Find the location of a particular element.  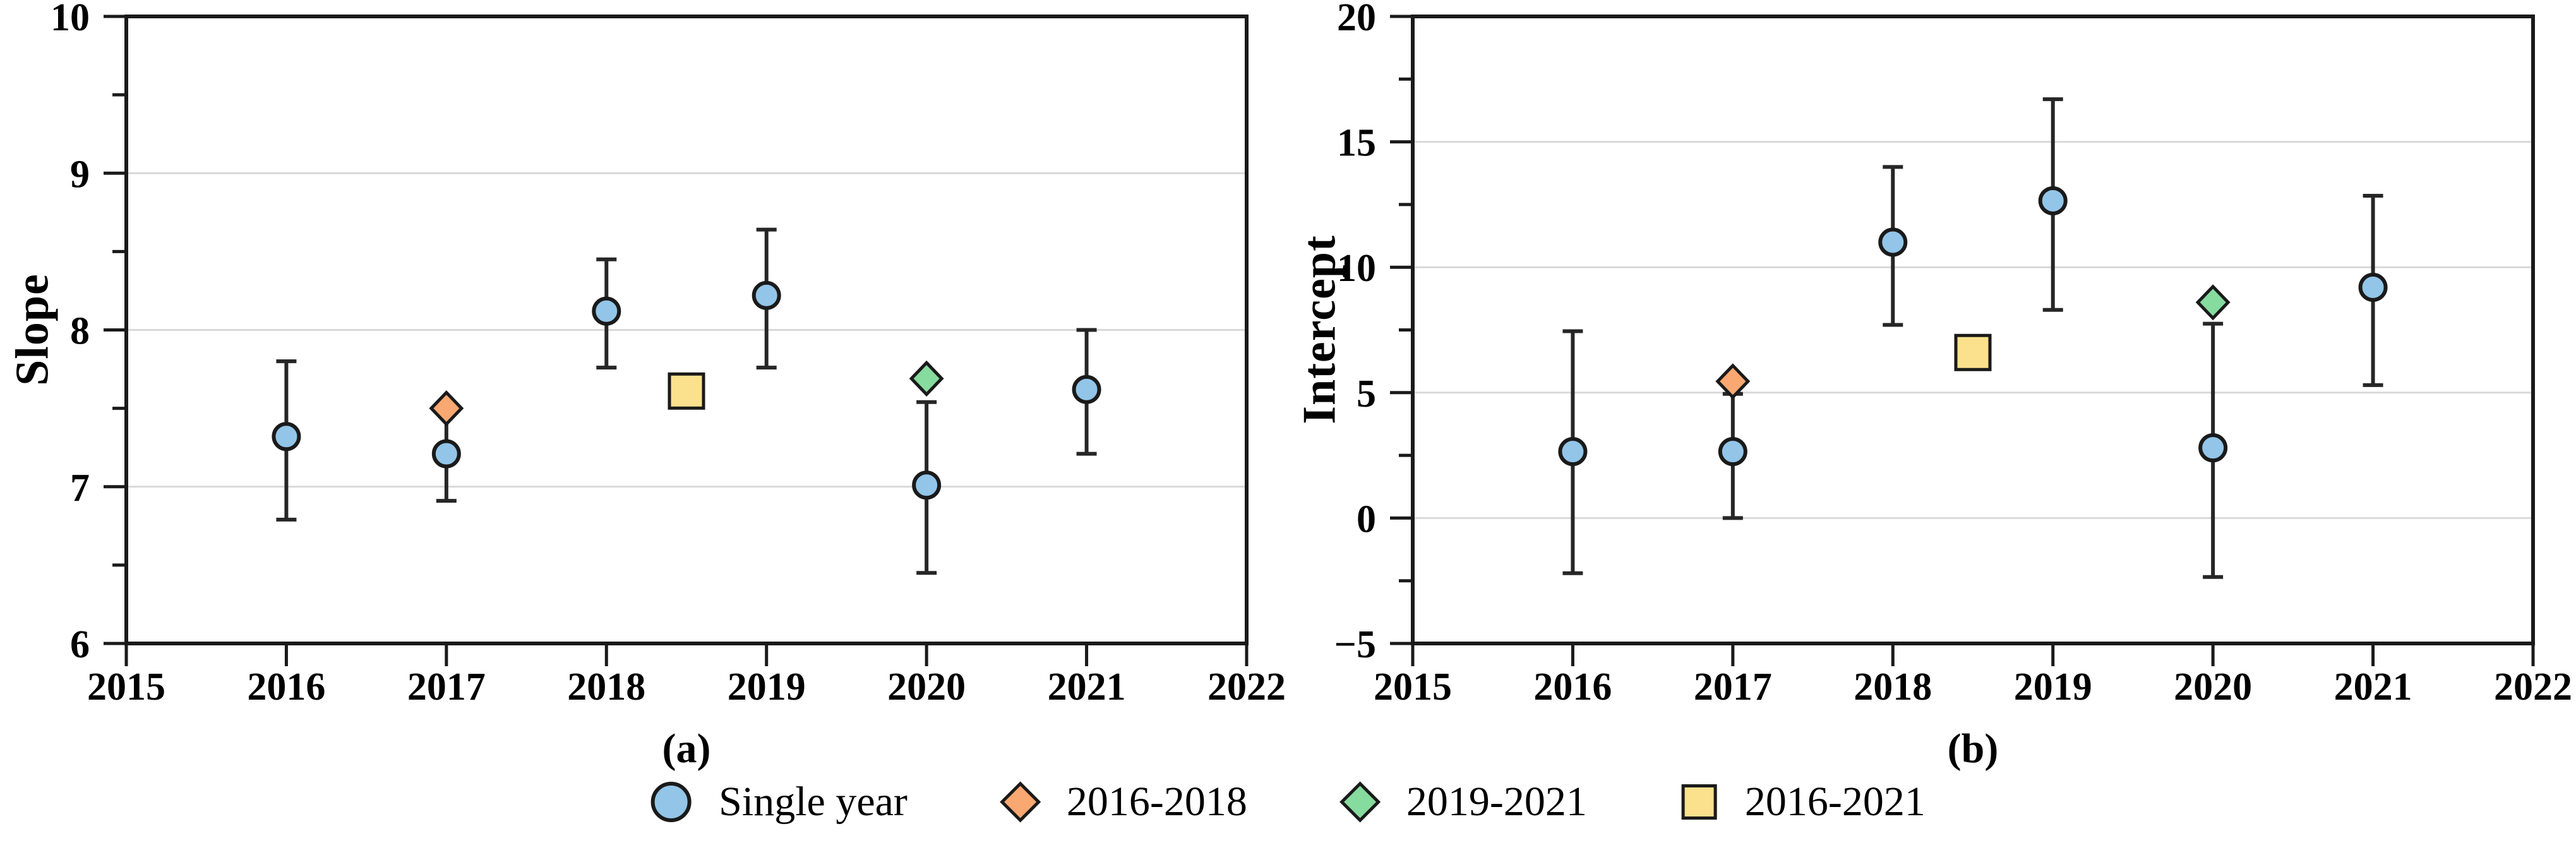

legend-label: Single year is located at coordinates (813, 802).